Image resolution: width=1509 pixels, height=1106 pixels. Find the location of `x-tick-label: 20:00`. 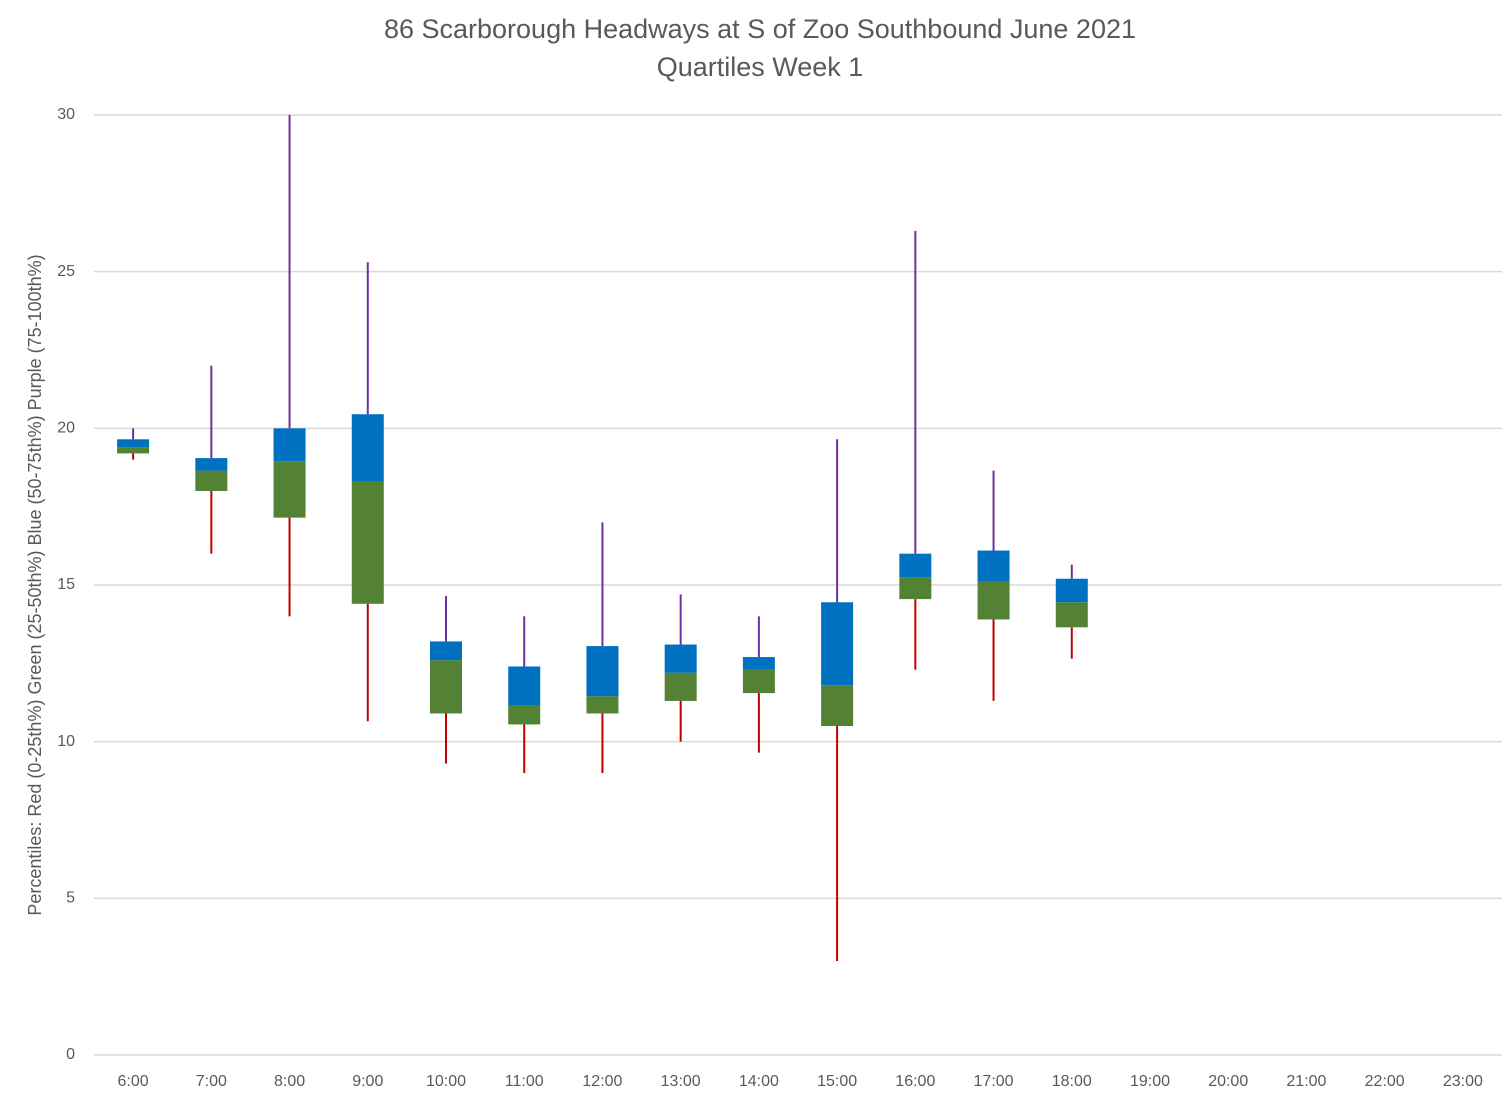

x-tick-label: 20:00 is located at coordinates (1228, 1081).